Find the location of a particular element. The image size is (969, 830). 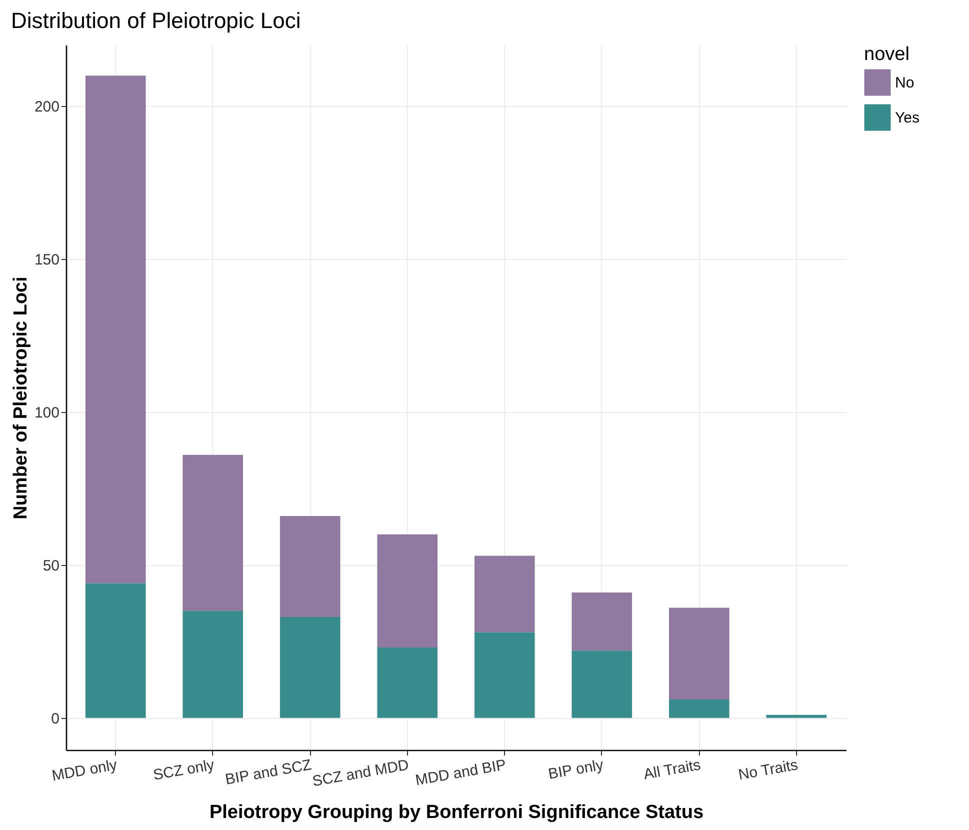

y-tick-label: 50 is located at coordinates (51, 565).